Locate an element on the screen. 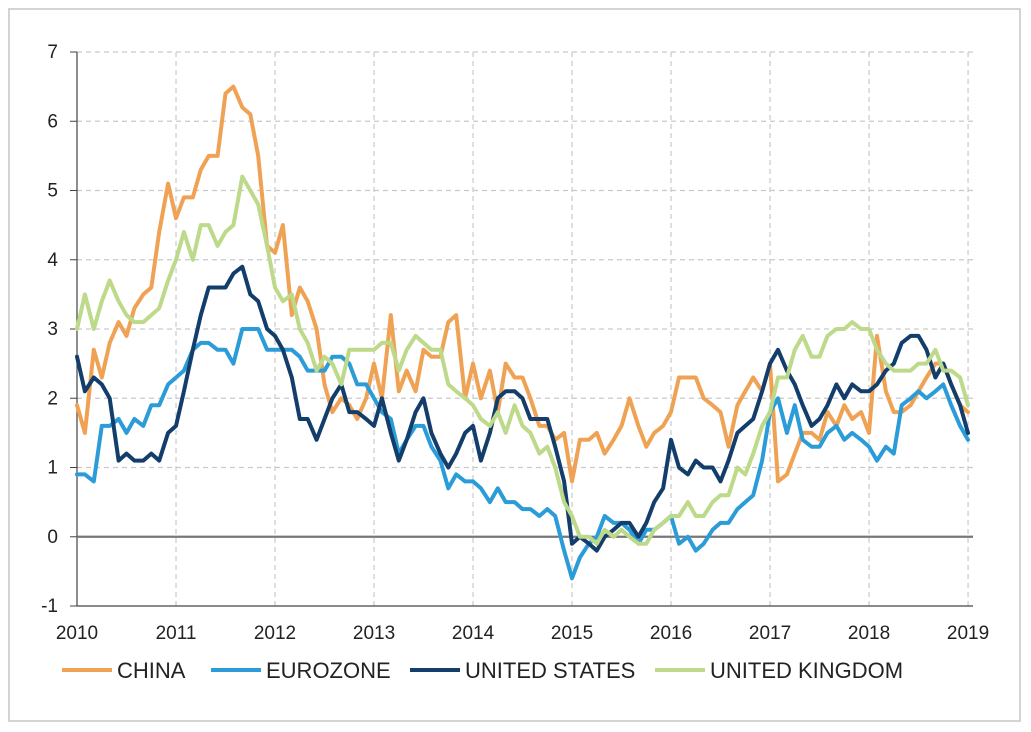 This screenshot has width=1031, height=732. x-tick-label: 2017 is located at coordinates (770, 633).